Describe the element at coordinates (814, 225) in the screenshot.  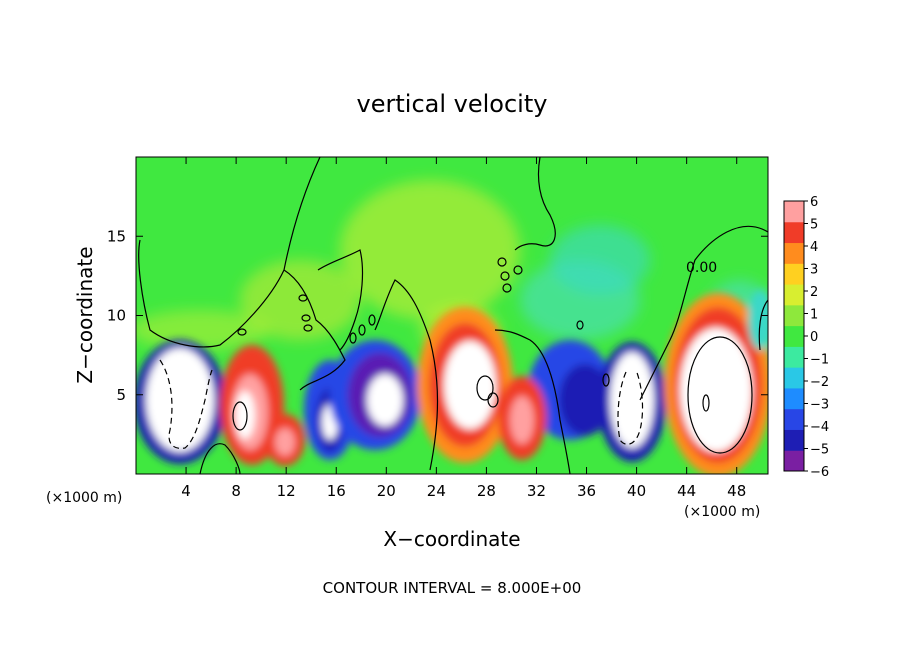
I see `colorbar-tick-label: 5` at that location.